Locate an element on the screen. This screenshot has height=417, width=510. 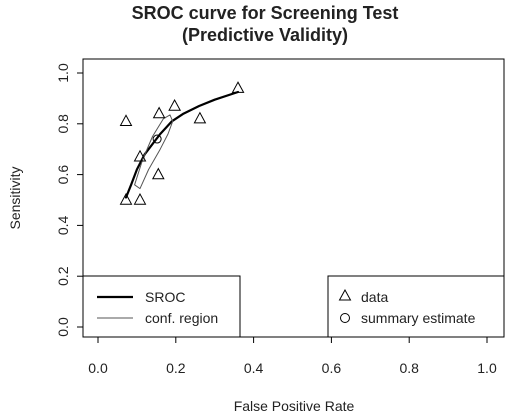
y-tick-label: 0.4 is located at coordinates (63, 225).